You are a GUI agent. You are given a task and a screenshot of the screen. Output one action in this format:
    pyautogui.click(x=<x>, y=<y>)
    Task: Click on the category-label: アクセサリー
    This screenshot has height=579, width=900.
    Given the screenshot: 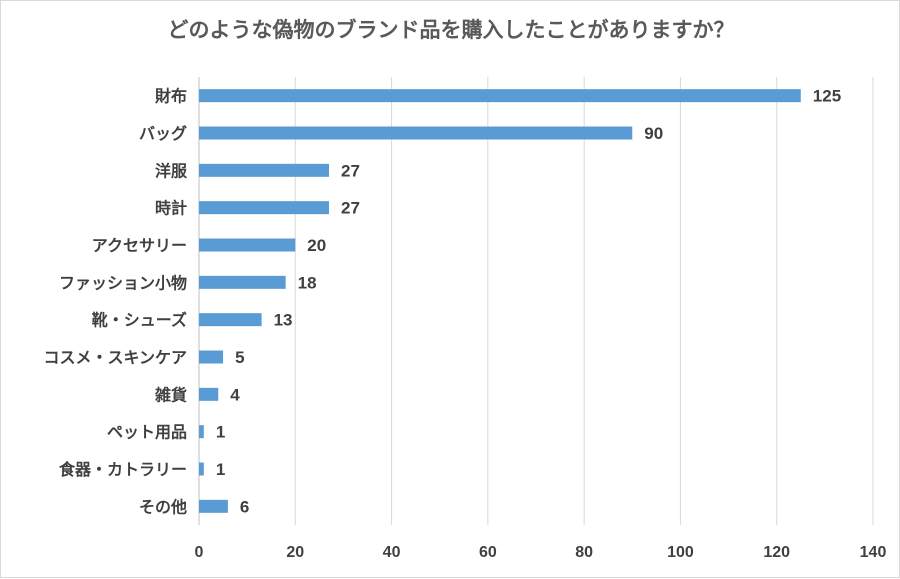 What is the action you would take?
    pyautogui.click(x=139, y=245)
    